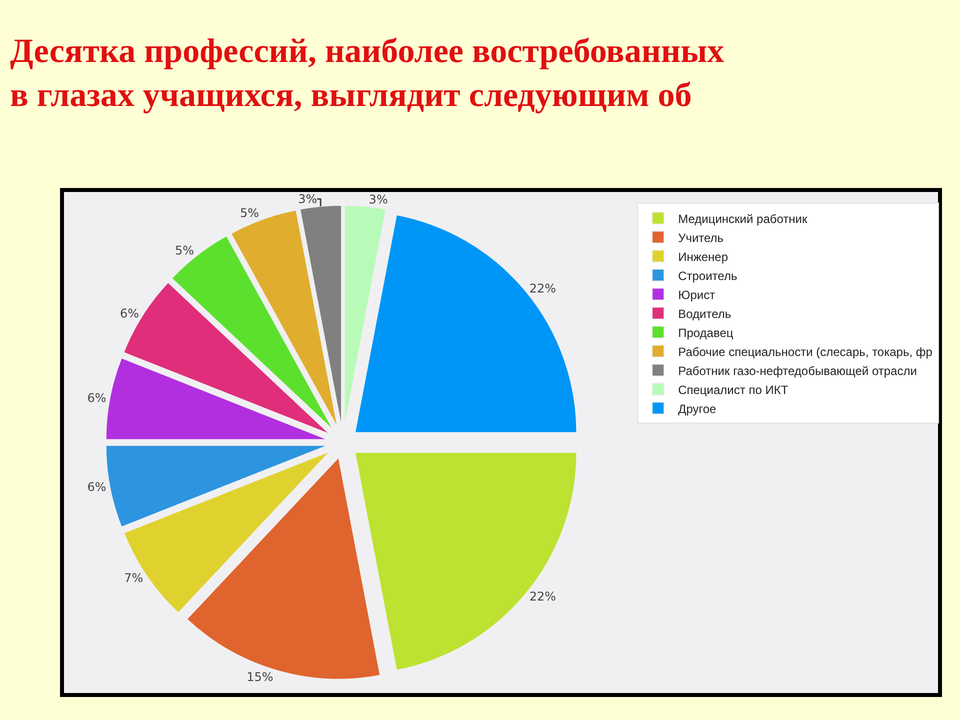 This screenshot has height=720, width=960. Describe the element at coordinates (701, 237) in the screenshot. I see `legend-label: Учитель` at that location.